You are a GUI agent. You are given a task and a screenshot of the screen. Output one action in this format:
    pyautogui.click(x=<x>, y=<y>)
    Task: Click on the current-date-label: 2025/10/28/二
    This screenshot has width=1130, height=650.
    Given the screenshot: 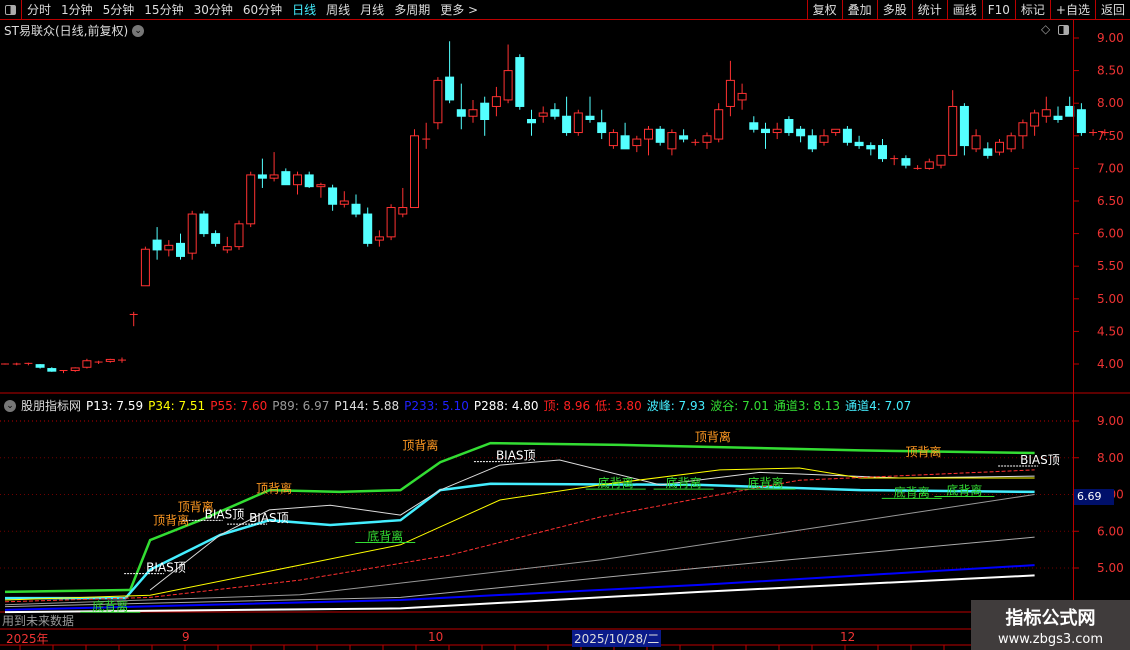 What is the action you would take?
    pyautogui.click(x=617, y=638)
    